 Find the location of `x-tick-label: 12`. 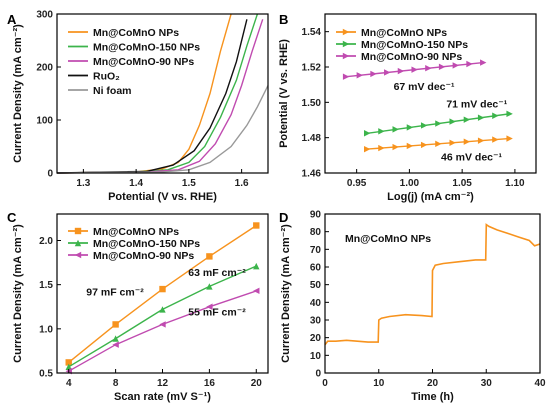

x-tick-label: 12 is located at coordinates (163, 383).